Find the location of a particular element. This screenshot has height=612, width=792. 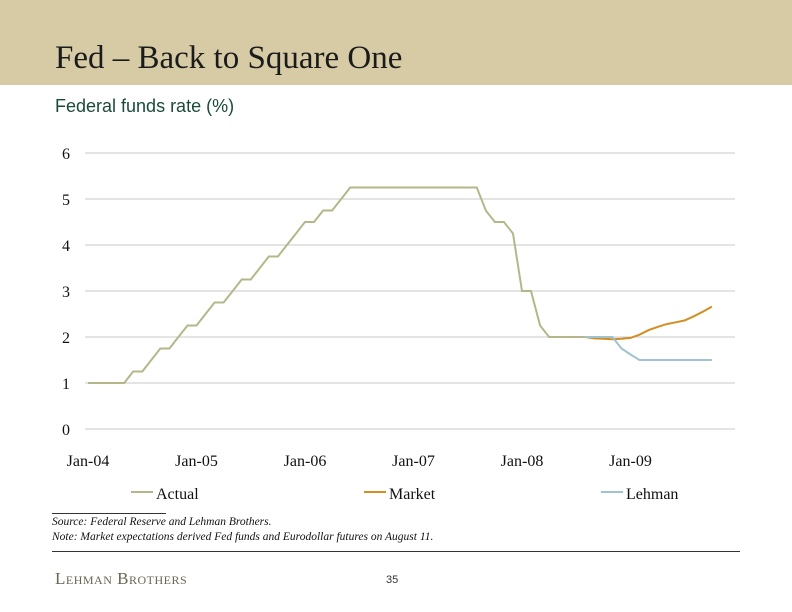

y-tick-label: 2 is located at coordinates (66, 338).